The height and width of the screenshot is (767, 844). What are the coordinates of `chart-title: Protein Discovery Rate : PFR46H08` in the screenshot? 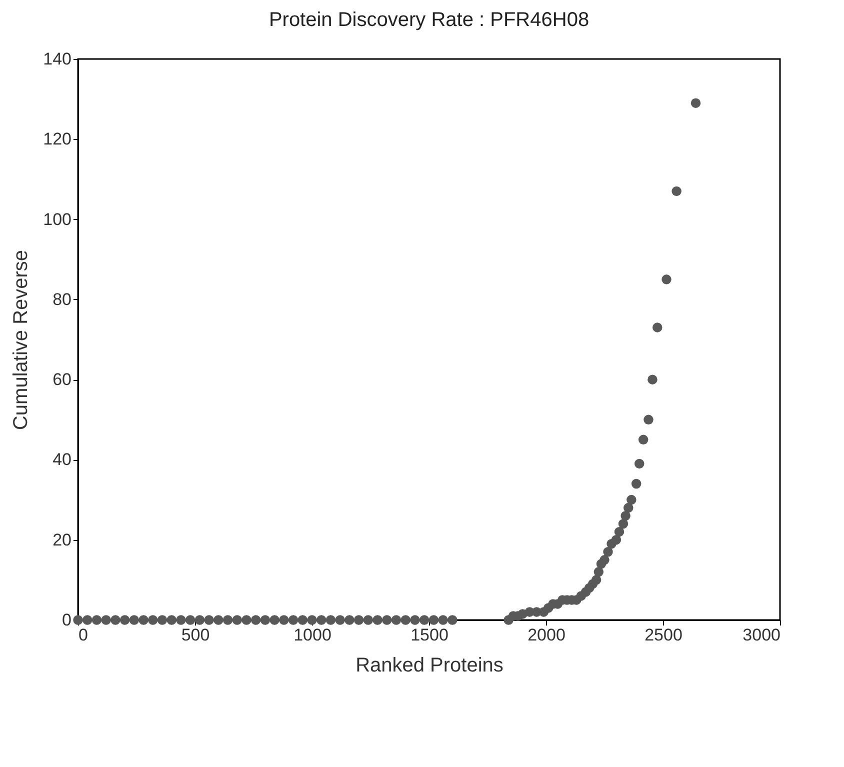 It's located at (429, 20).